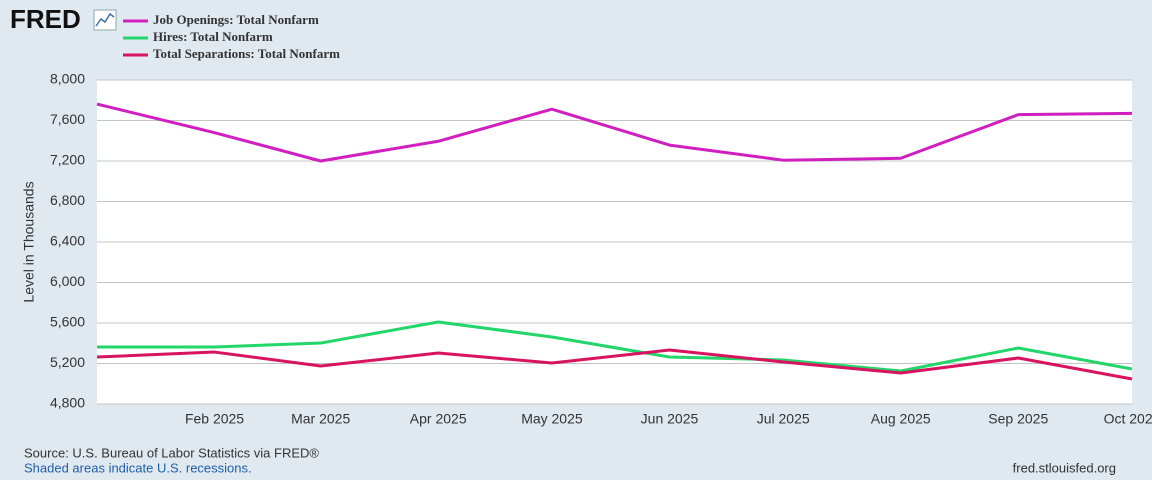  I want to click on recession-note: Shaded areas indicate U.S. recessions., so click(138, 467).